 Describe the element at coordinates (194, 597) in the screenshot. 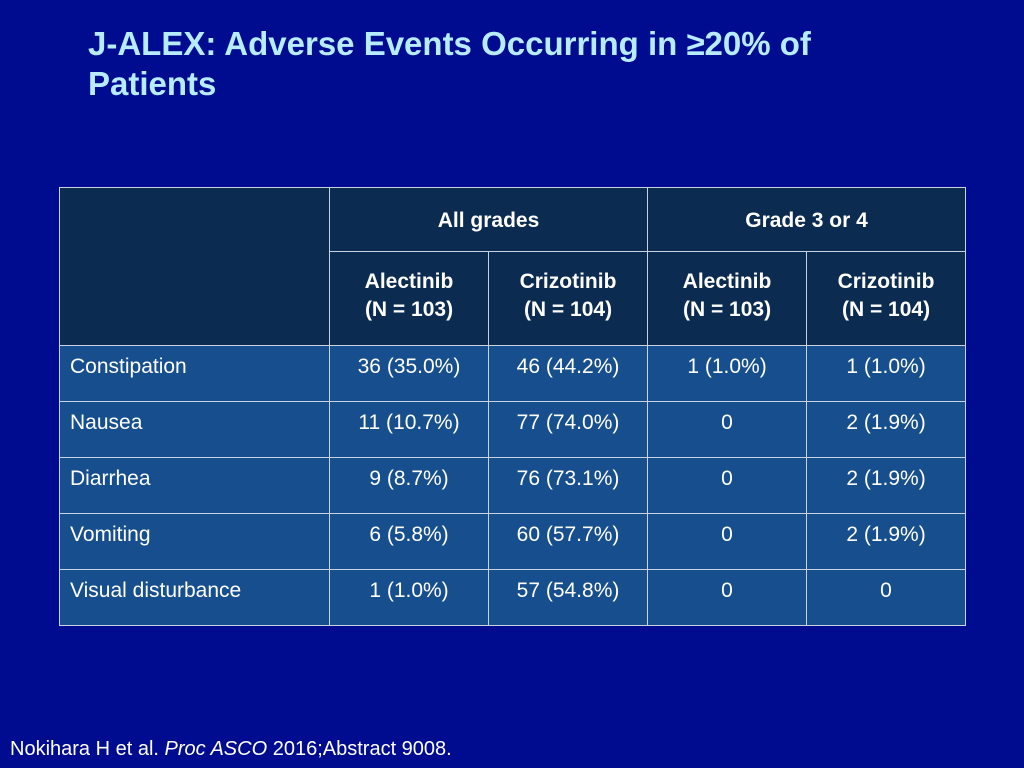

I see `event-name-cell: Visual disturbance` at that location.